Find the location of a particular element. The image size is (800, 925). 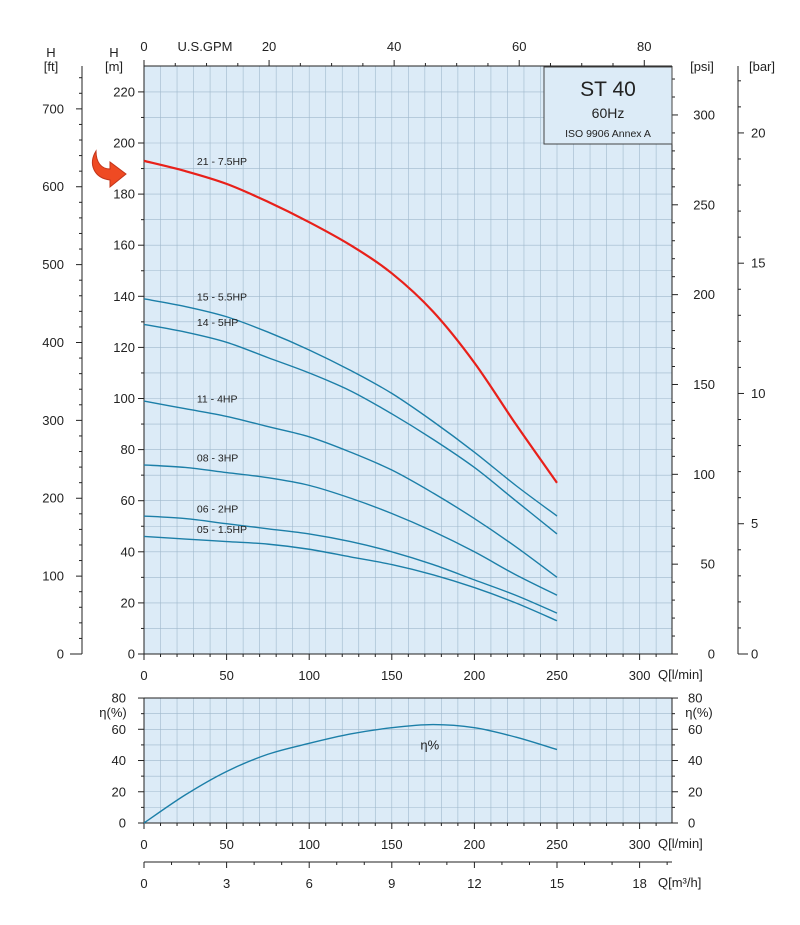

eta-right-axis-label: η(%) is located at coordinates (698, 712).